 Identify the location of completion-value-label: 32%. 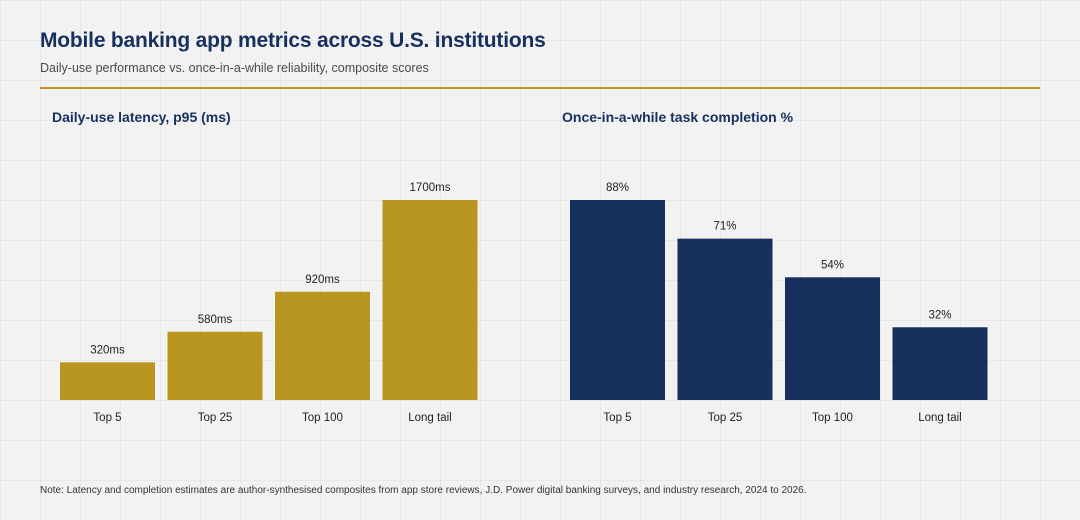
(939, 315).